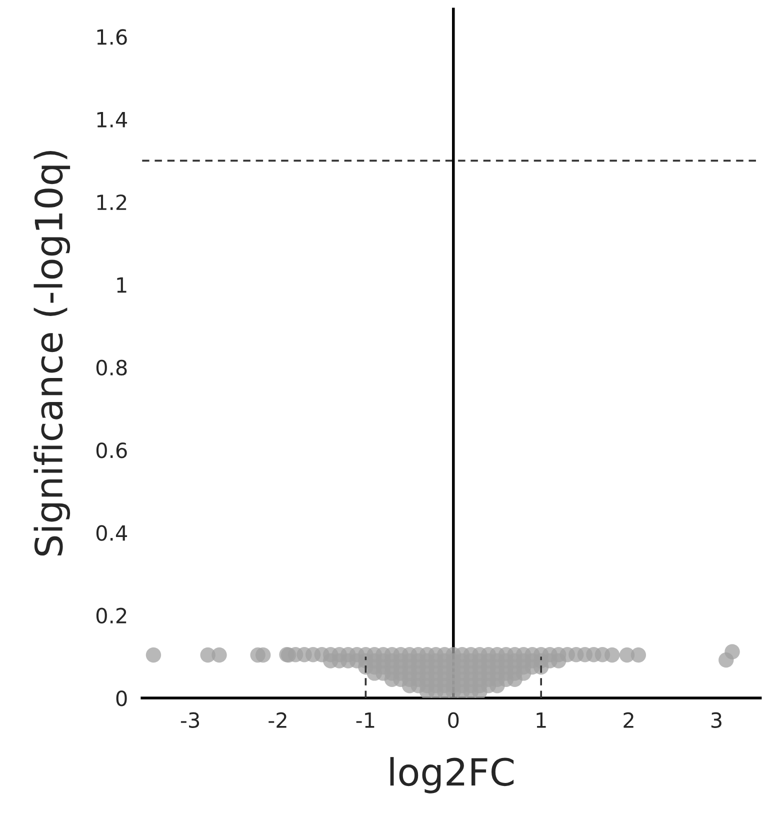 This screenshot has height=814, width=768. Describe the element at coordinates (541, 720) in the screenshot. I see `x-tick-label: 1` at that location.